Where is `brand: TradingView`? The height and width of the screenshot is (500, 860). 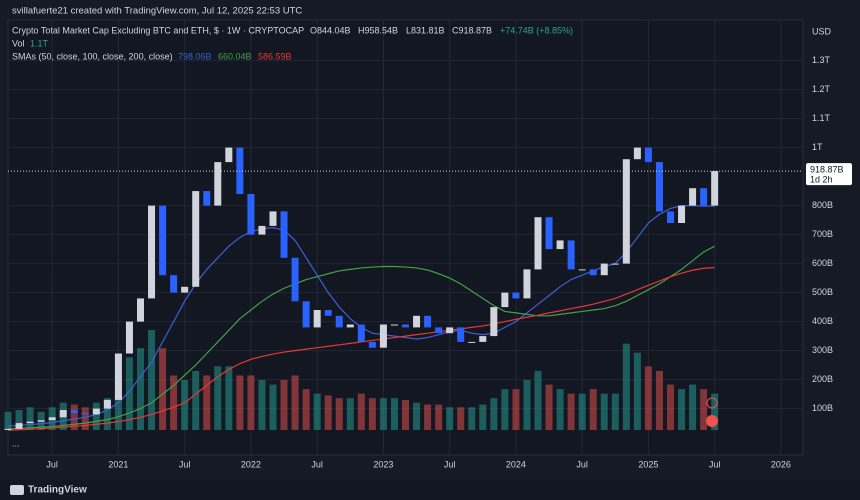 brand: TradingView is located at coordinates (57, 490).